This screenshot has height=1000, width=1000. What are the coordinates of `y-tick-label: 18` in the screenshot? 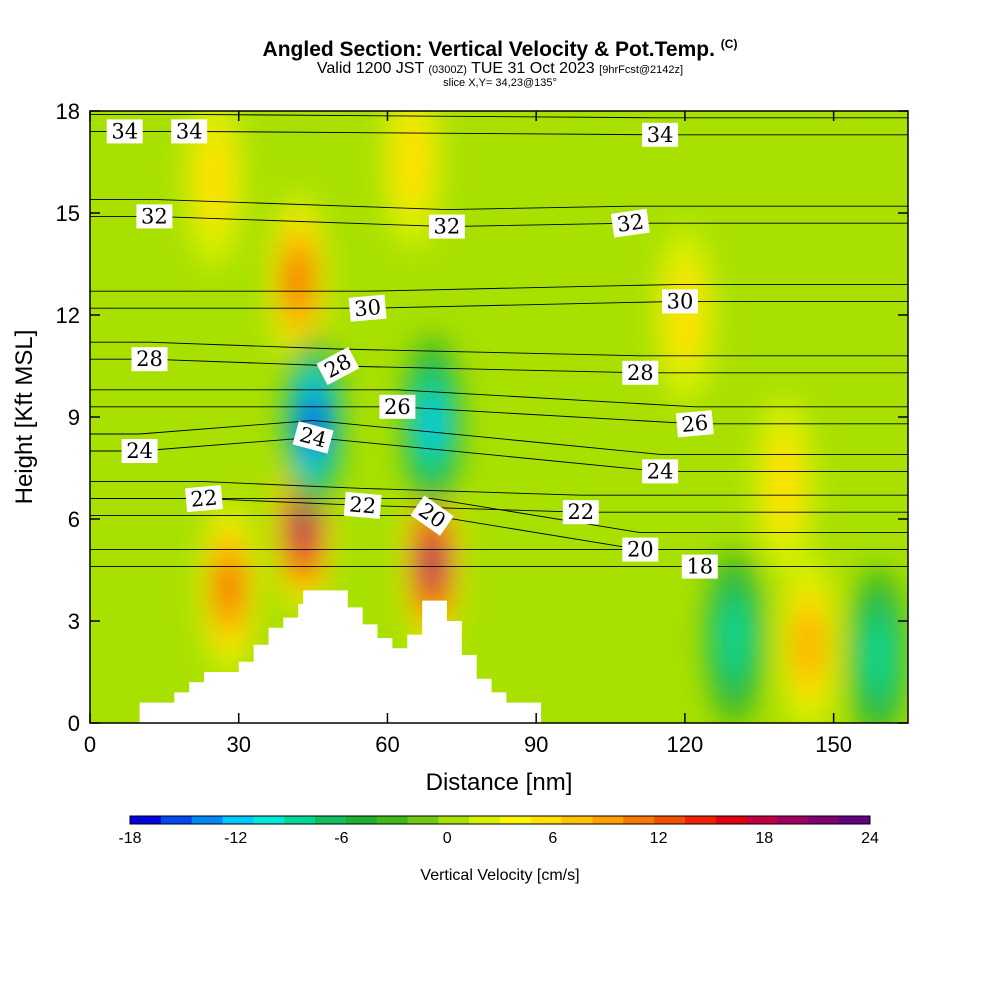 It's located at (68, 111).